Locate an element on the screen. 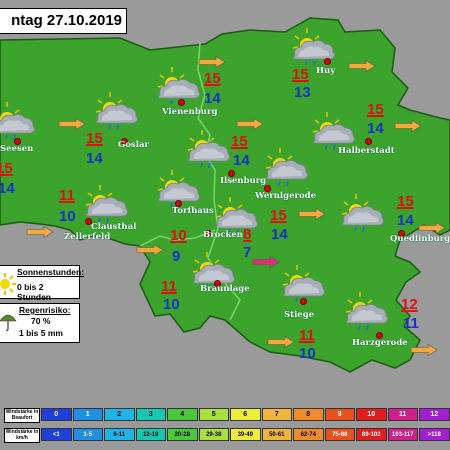  forecast-title: ntag 27.10.2019 is located at coordinates (63, 21).